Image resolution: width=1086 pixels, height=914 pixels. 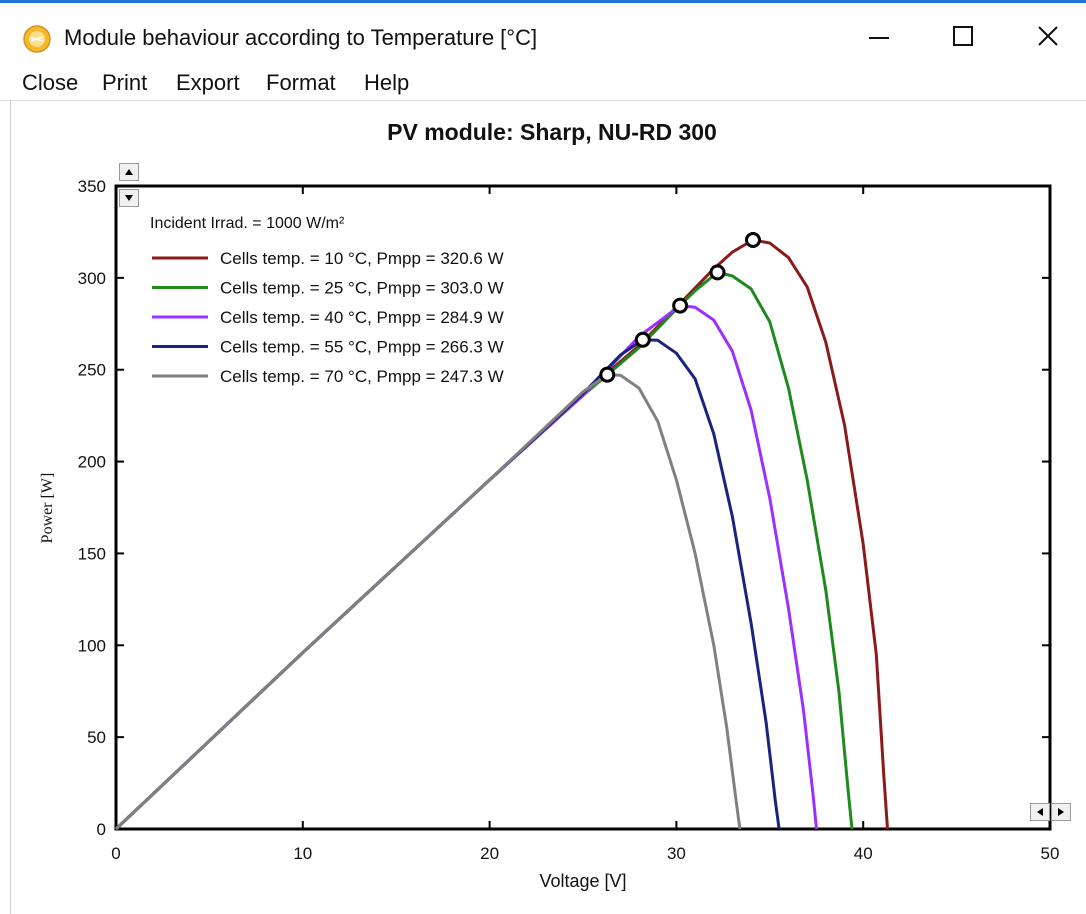 What do you see at coordinates (50, 82) in the screenshot?
I see `menu-close: Close` at bounding box center [50, 82].